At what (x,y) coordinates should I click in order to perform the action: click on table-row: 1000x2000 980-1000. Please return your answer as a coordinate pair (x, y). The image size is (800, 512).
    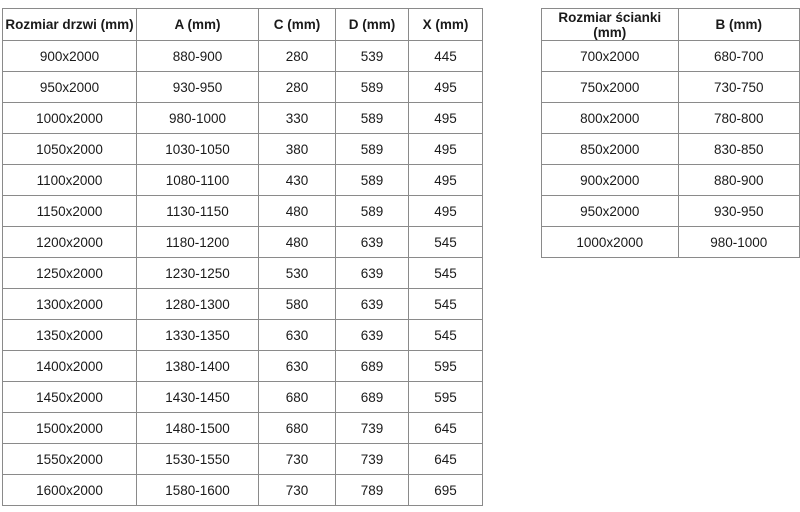
    Looking at the image, I should click on (670, 242).